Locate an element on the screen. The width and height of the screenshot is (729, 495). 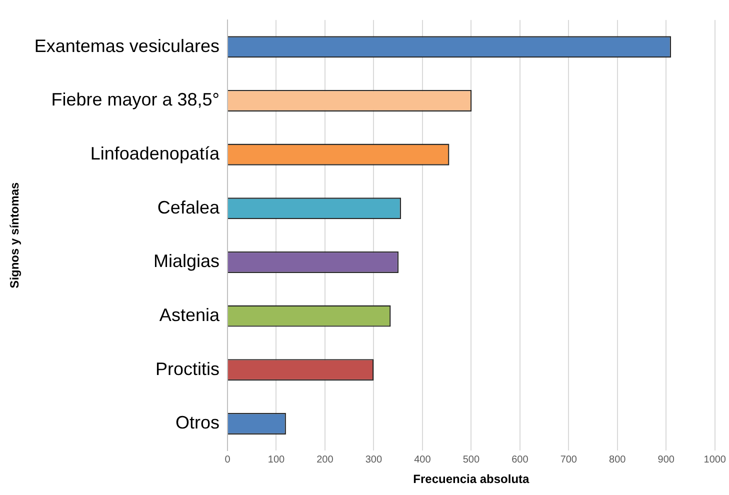
y-tick-label: Proctitis is located at coordinates (187, 368).